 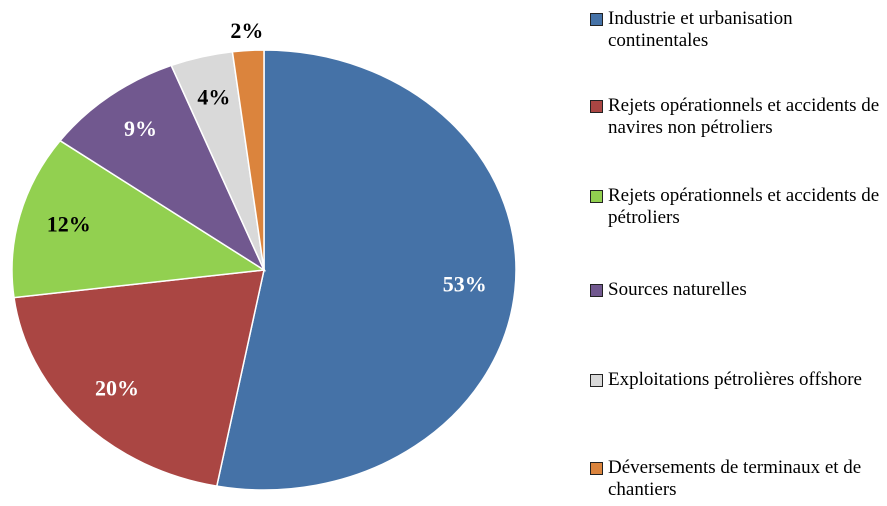 I want to click on legend-label: Exploitations pétrolières offshore, so click(x=735, y=379).